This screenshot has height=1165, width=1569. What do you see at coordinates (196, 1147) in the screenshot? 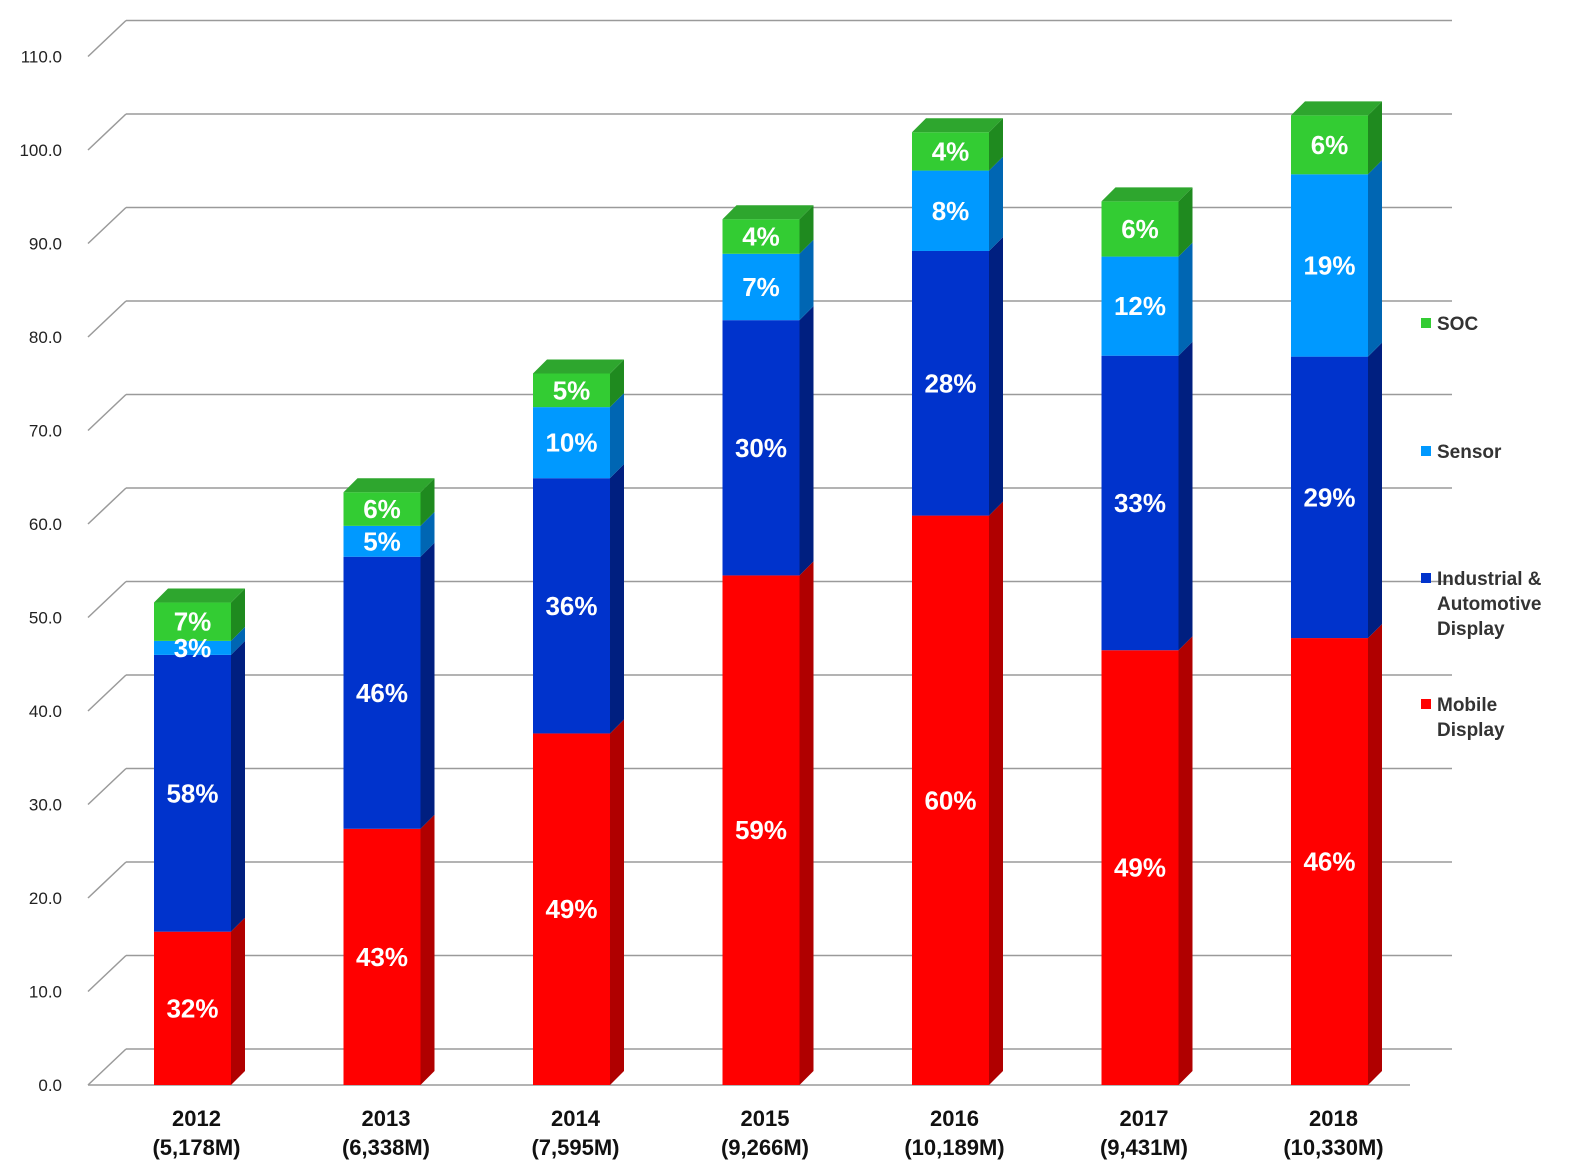
I see `x-tick-total: (5,178M)` at bounding box center [196, 1147].